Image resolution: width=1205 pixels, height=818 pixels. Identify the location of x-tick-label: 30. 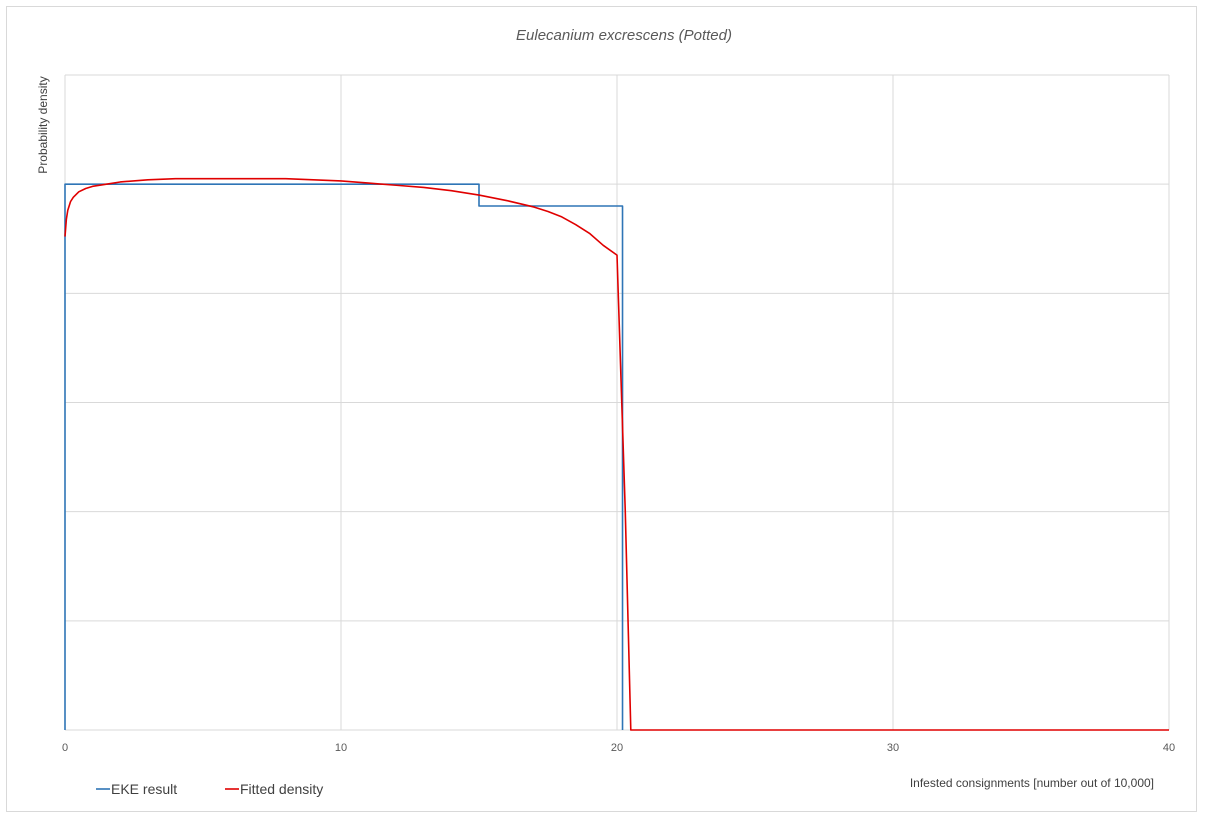
(893, 748).